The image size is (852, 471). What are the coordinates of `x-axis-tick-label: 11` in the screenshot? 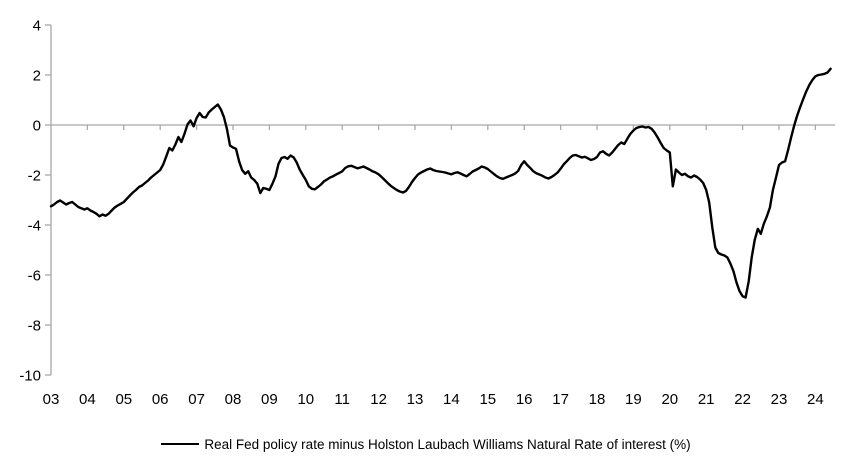 It's located at (342, 399).